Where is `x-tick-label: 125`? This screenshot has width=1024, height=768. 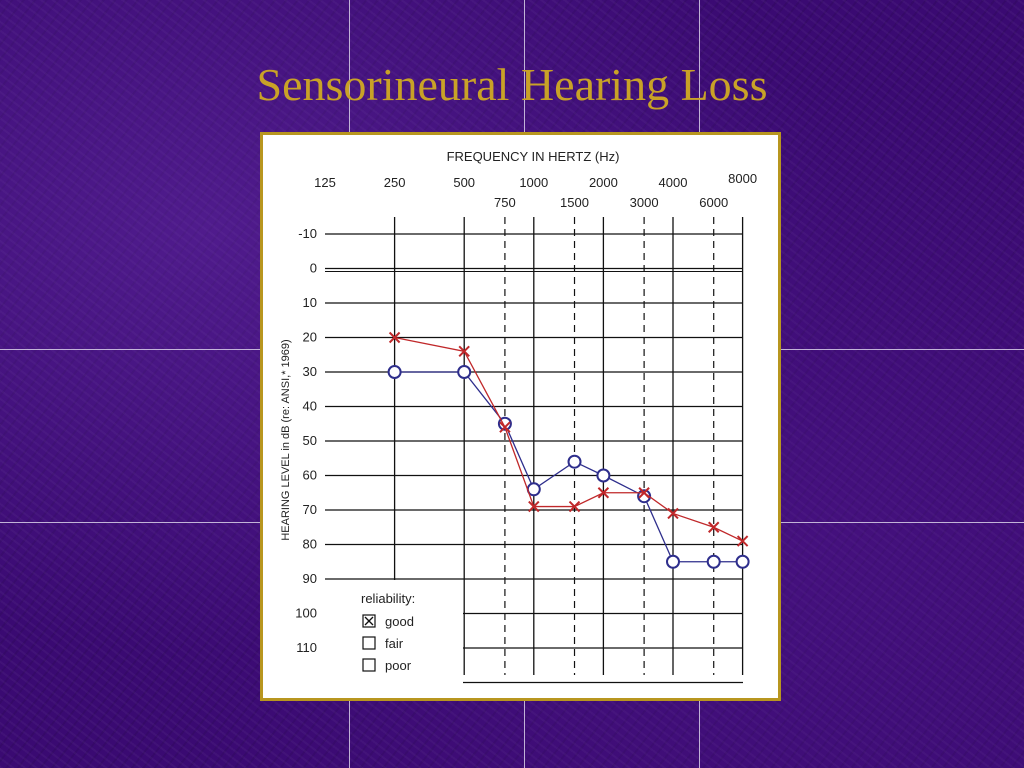 x-tick-label: 125 is located at coordinates (325, 182).